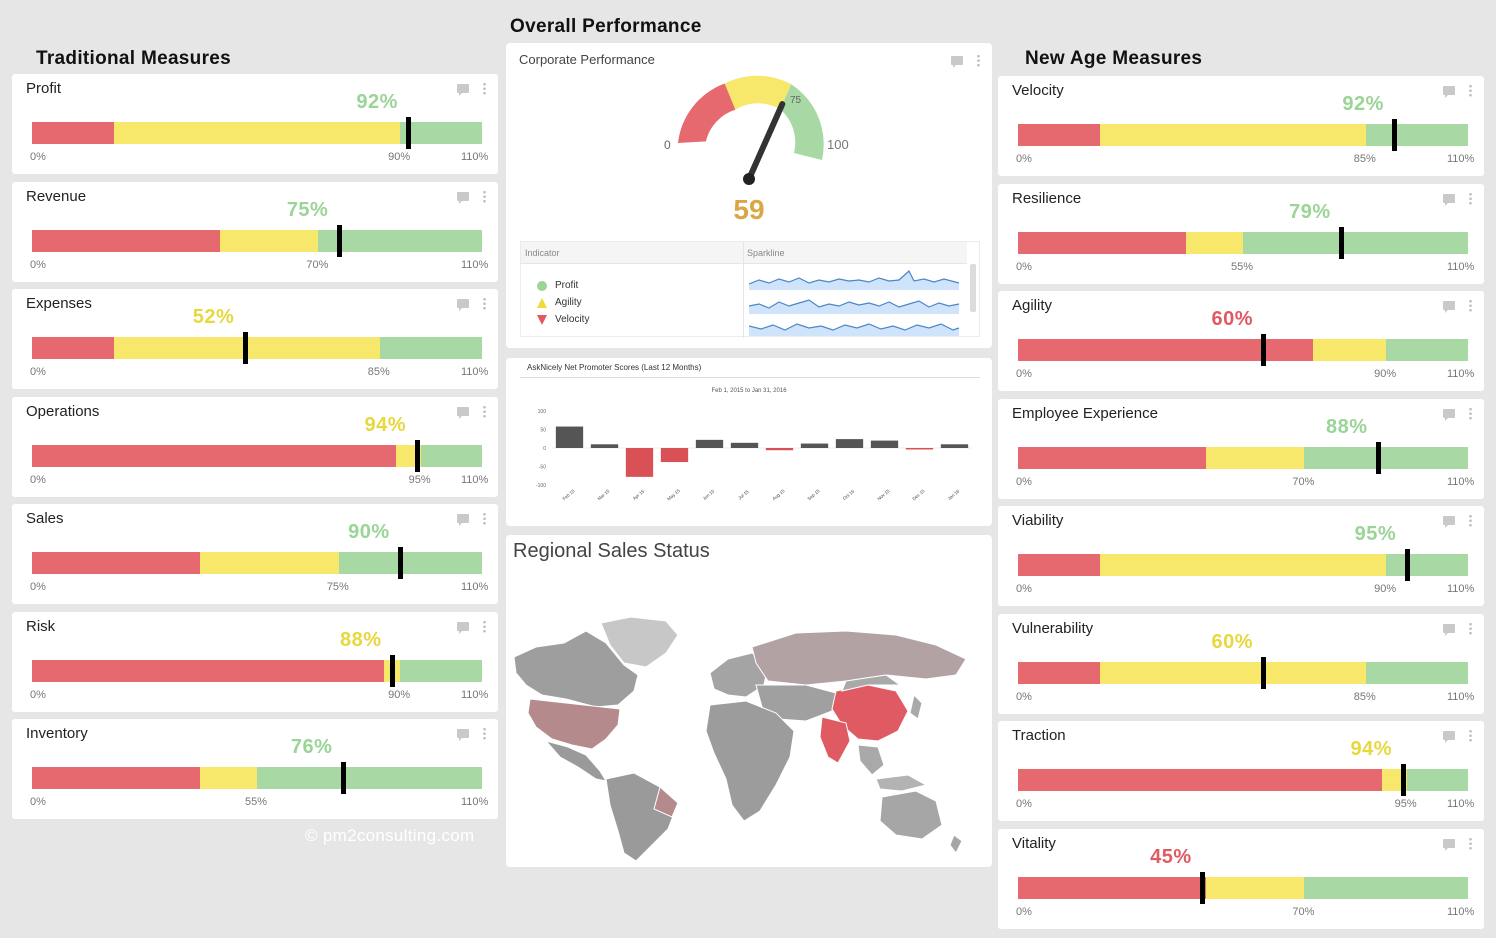 This screenshot has height=938, width=1496. What do you see at coordinates (377, 102) in the screenshot?
I see `kpi-percentage: 92%` at bounding box center [377, 102].